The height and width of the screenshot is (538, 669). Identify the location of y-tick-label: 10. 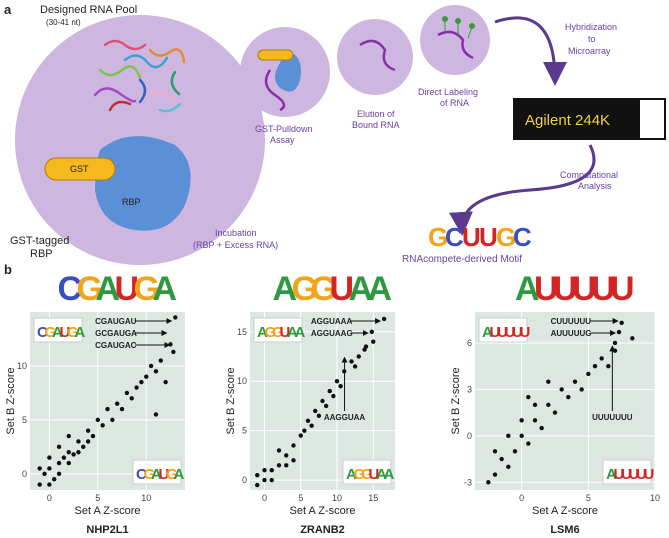
(22, 366).